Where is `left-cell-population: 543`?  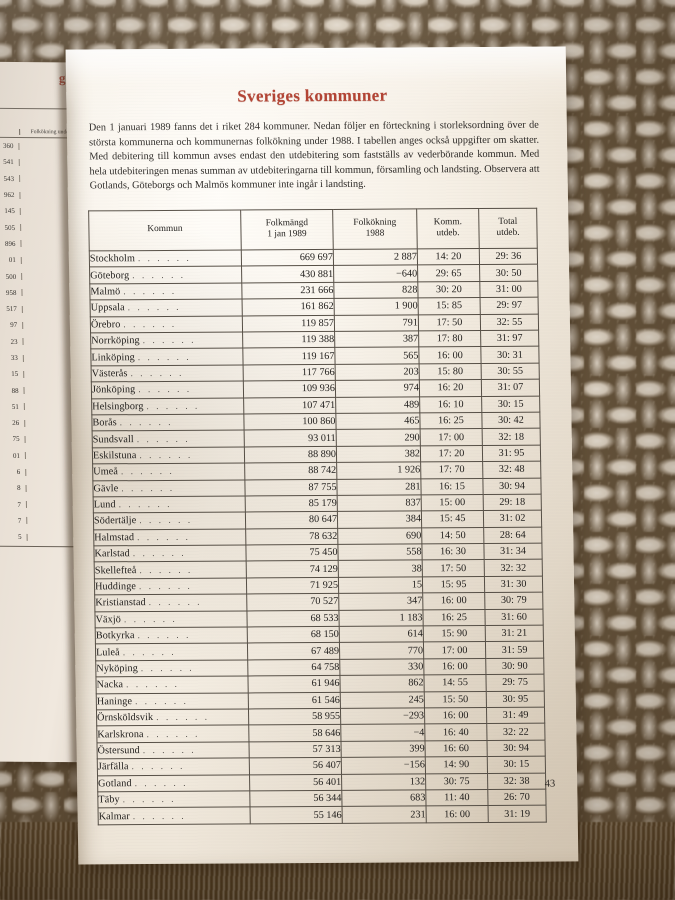
left-cell-population: 543 is located at coordinates (9, 178).